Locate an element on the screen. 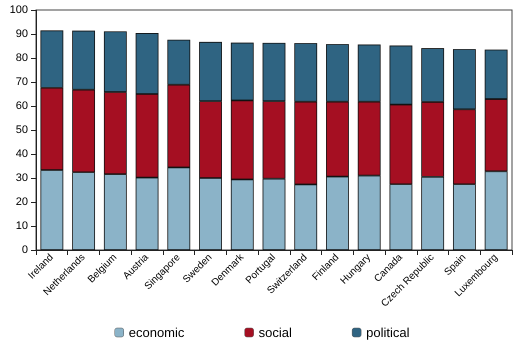 The height and width of the screenshot is (348, 524). y-tick-label: 40 is located at coordinates (22, 154).